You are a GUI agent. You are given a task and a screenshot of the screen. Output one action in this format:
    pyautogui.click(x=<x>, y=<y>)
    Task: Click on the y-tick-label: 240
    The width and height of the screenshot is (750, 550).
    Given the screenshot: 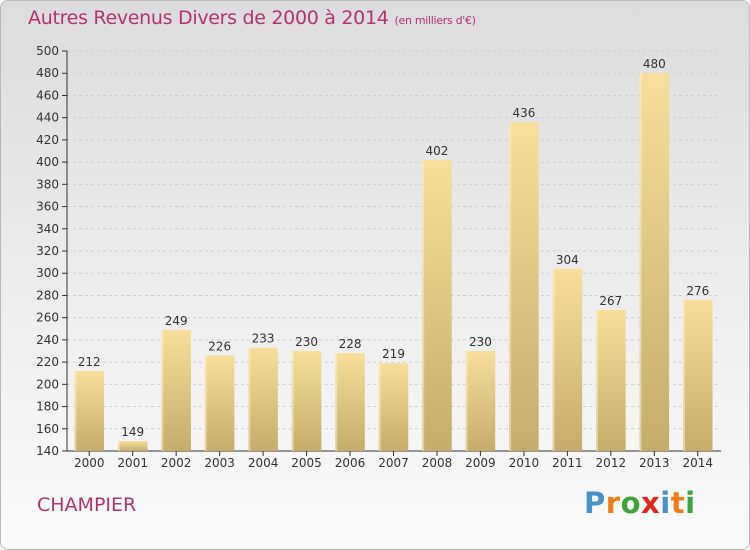 What is the action you would take?
    pyautogui.click(x=47, y=340)
    